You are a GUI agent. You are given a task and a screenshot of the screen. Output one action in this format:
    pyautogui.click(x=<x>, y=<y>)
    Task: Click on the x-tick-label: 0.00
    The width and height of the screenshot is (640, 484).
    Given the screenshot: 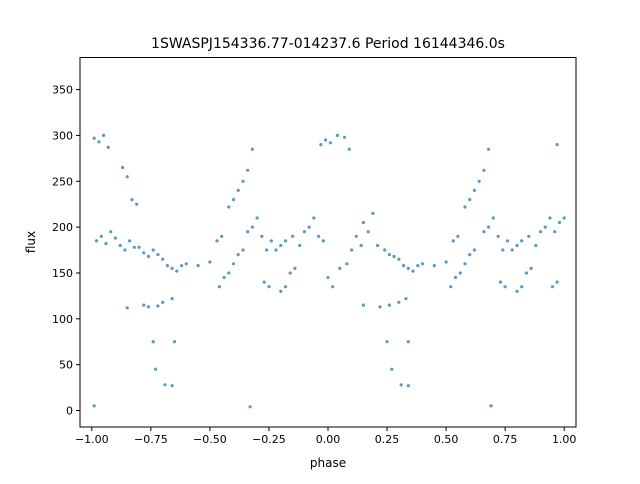 What is the action you would take?
    pyautogui.click(x=328, y=439)
    